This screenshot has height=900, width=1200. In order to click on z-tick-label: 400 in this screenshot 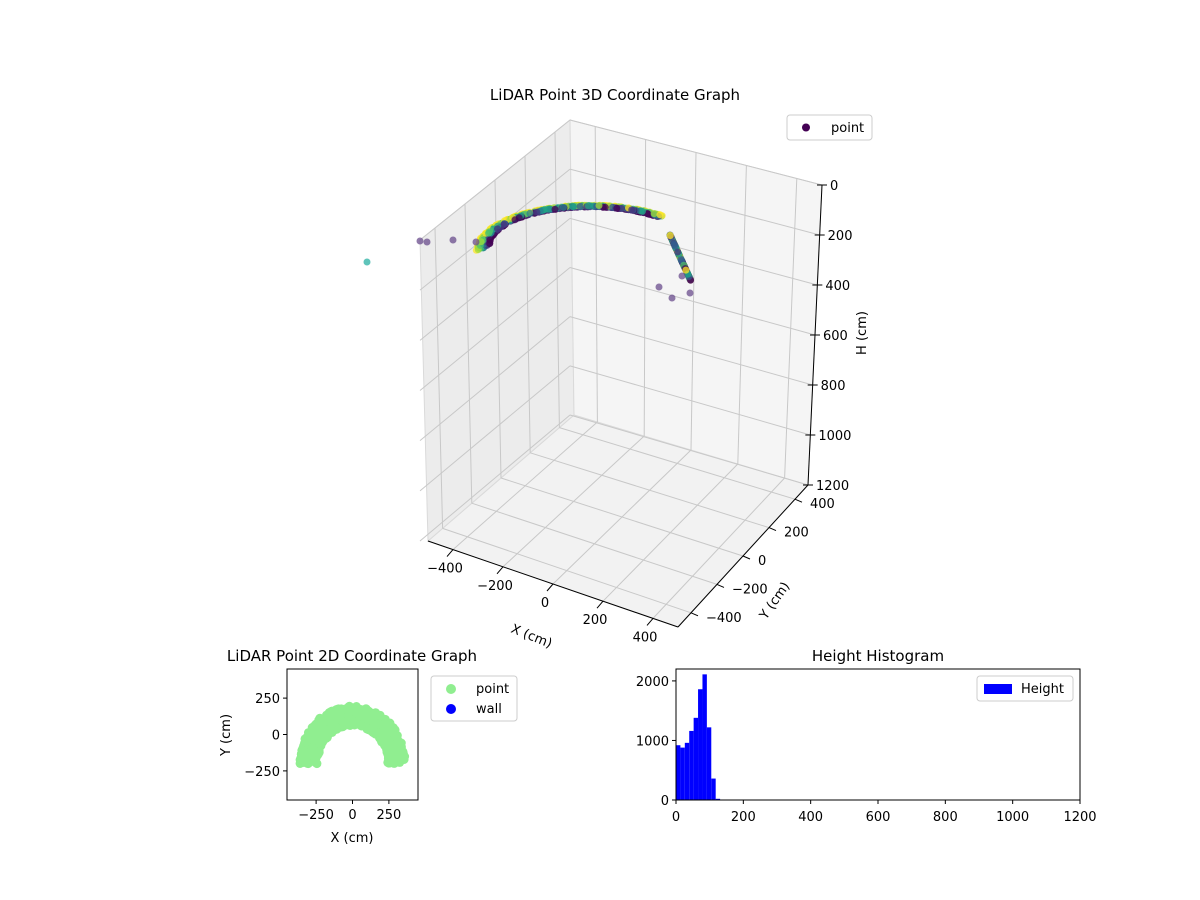, I will do `click(837, 286)`.